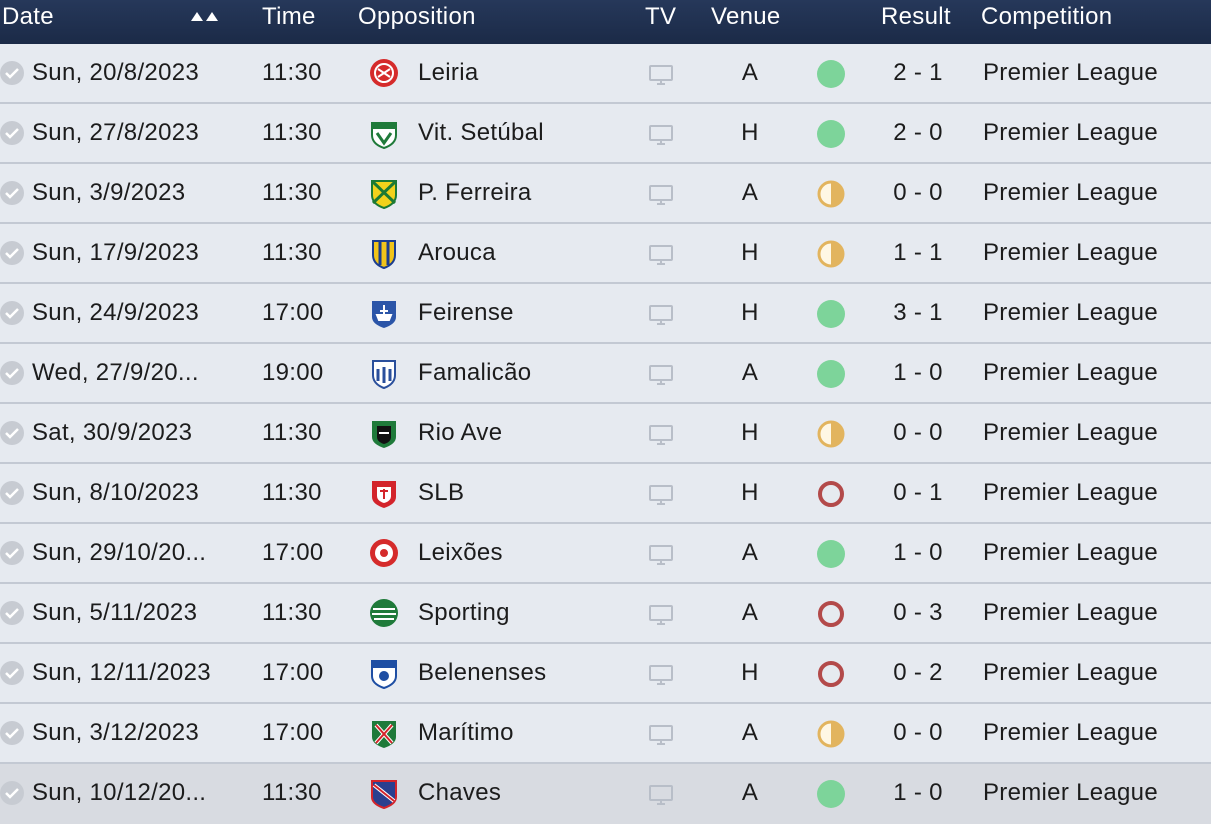 Image resolution: width=1211 pixels, height=824 pixels. Describe the element at coordinates (289, 16) in the screenshot. I see `column-header-time: Time` at that location.